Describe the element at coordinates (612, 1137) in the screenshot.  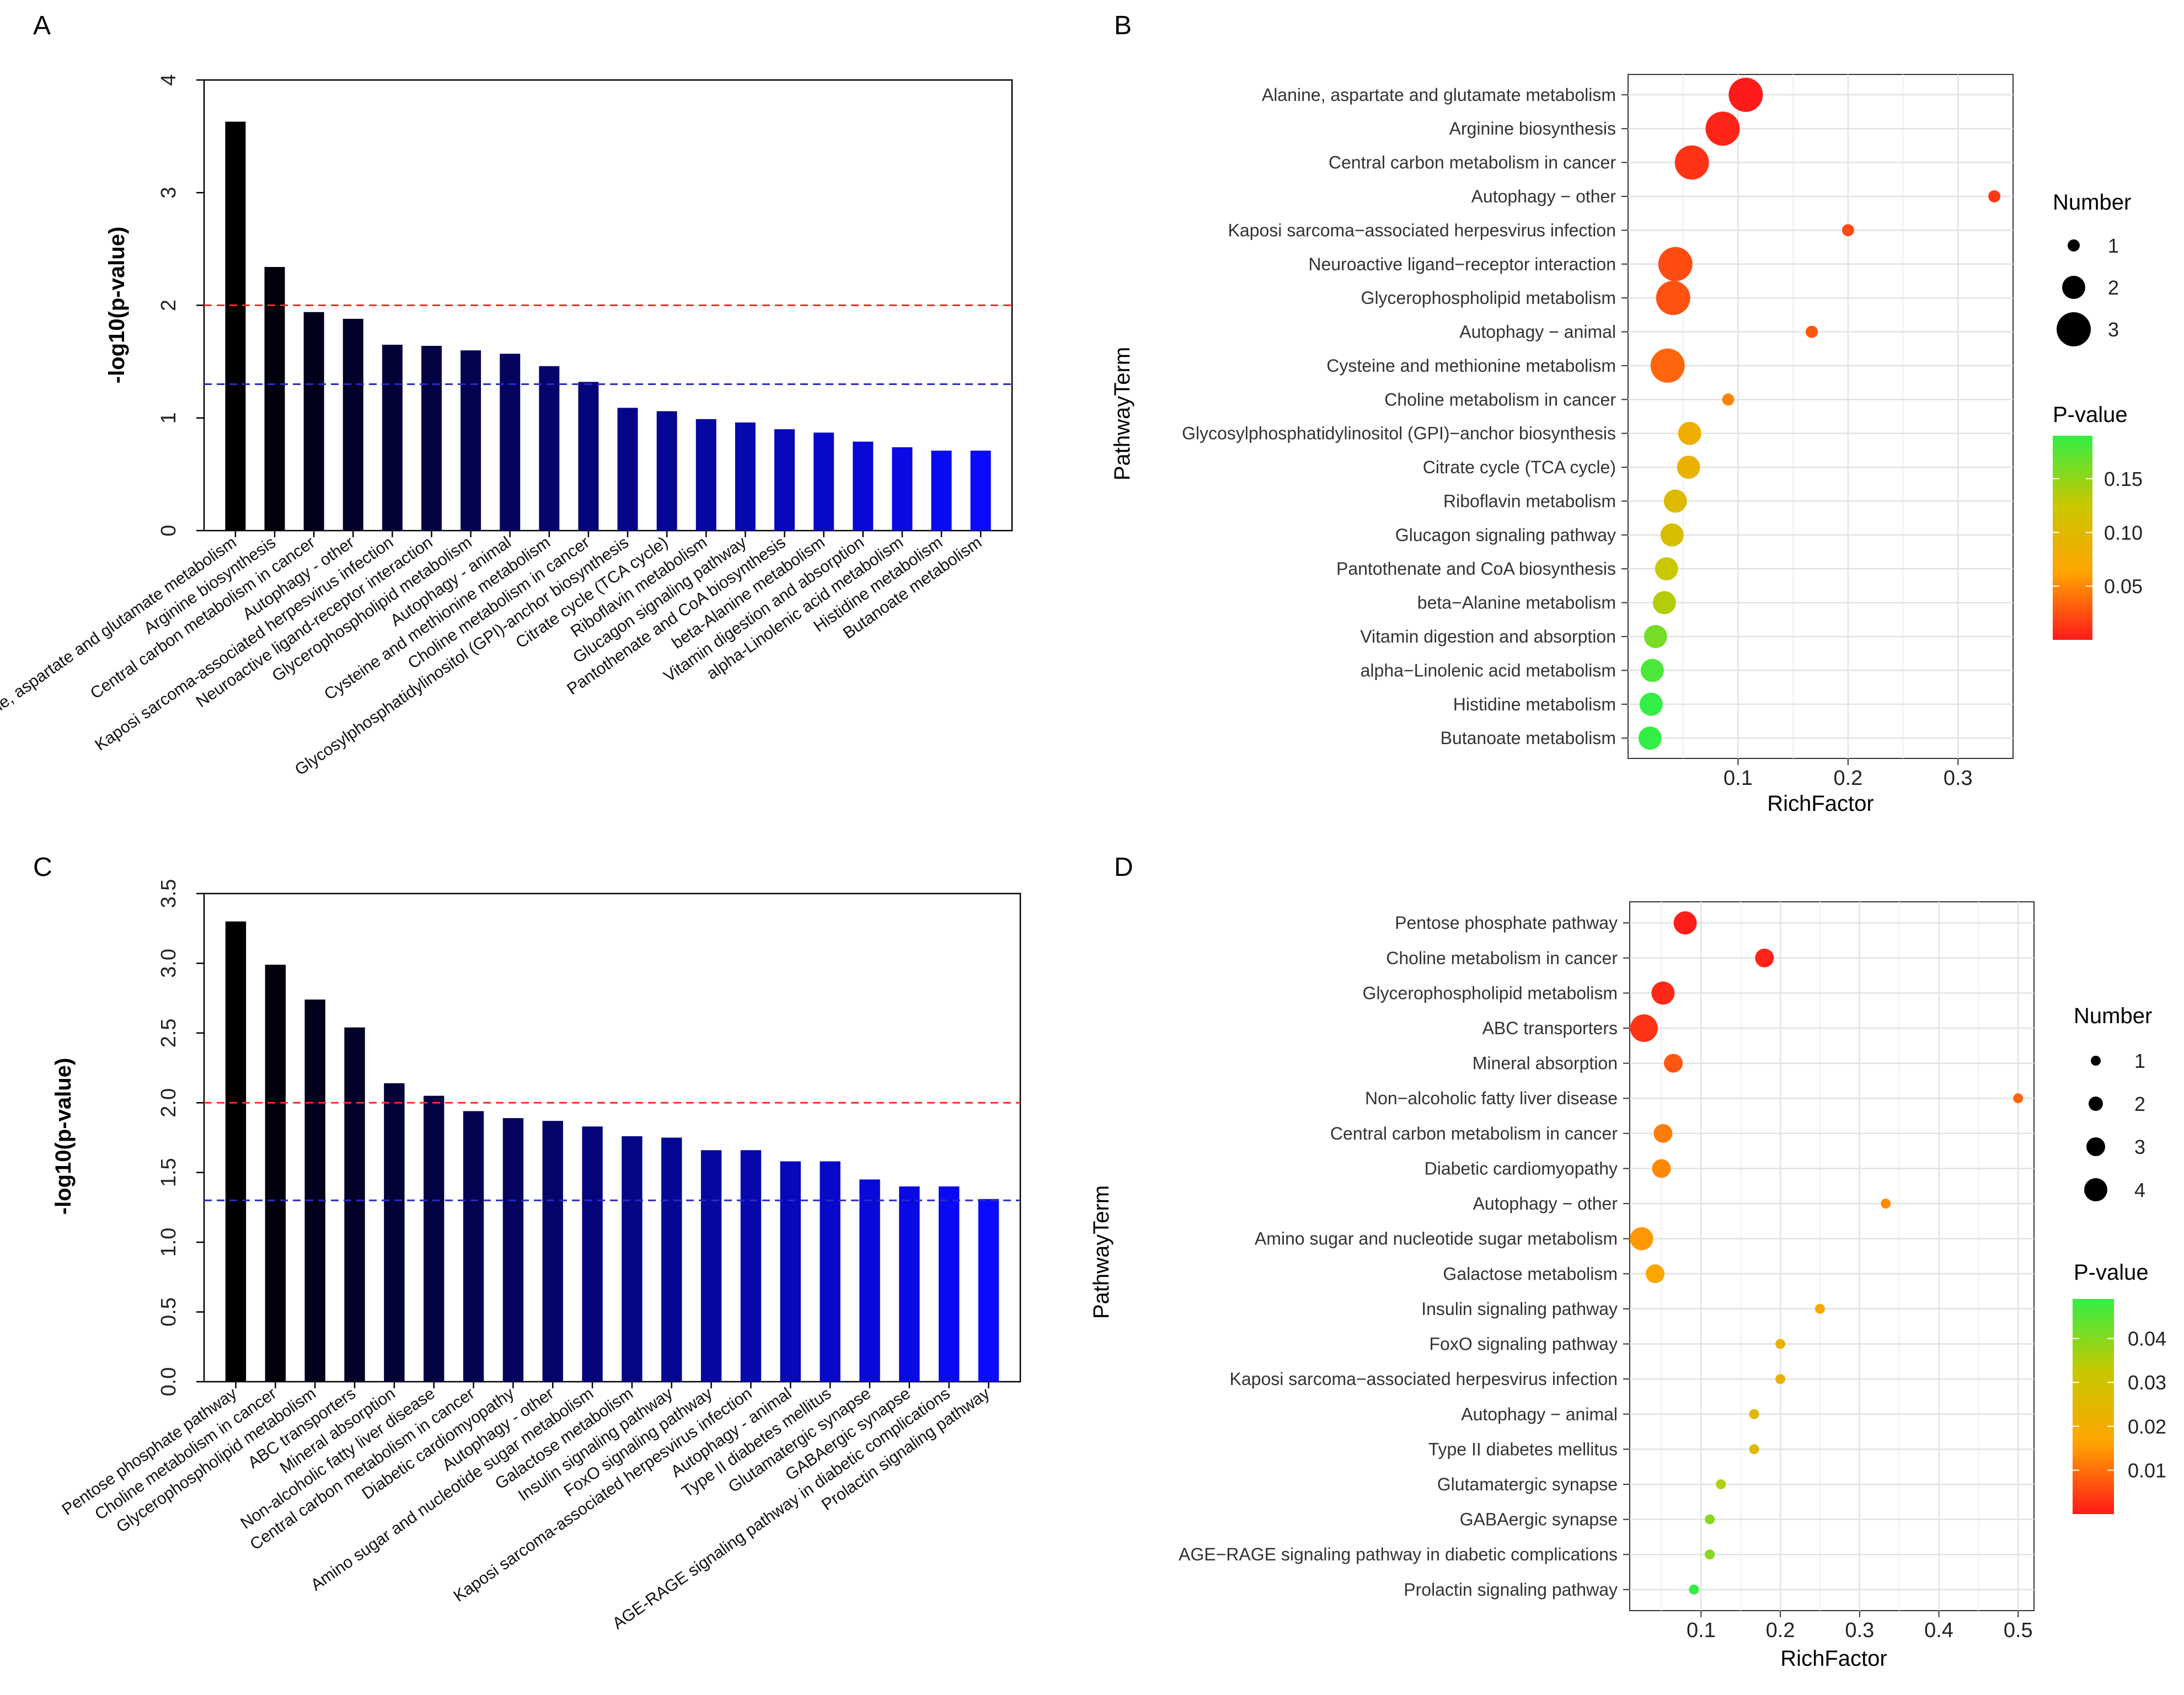
I see `plot-border` at that location.